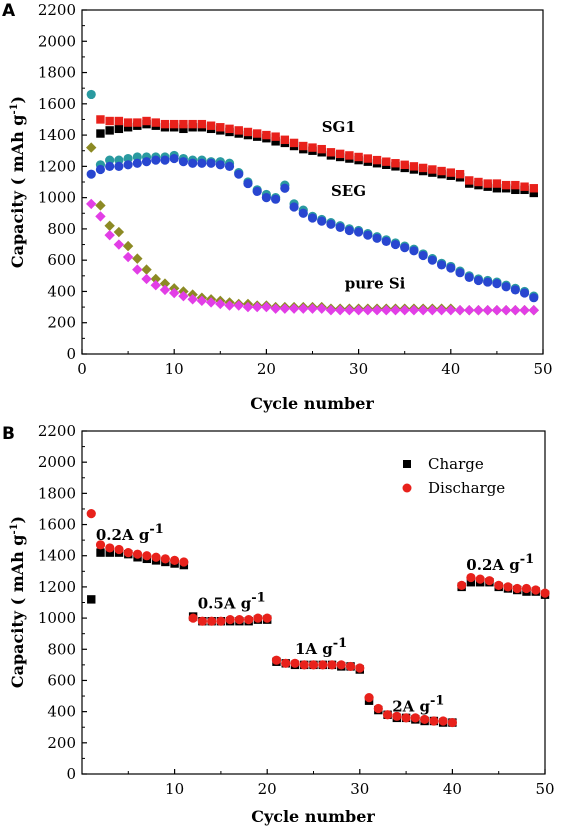 This screenshot has width=561, height=828. Describe the element at coordinates (17, 520) in the screenshot. I see `panel-b-y-axis-title-end: )` at that location.